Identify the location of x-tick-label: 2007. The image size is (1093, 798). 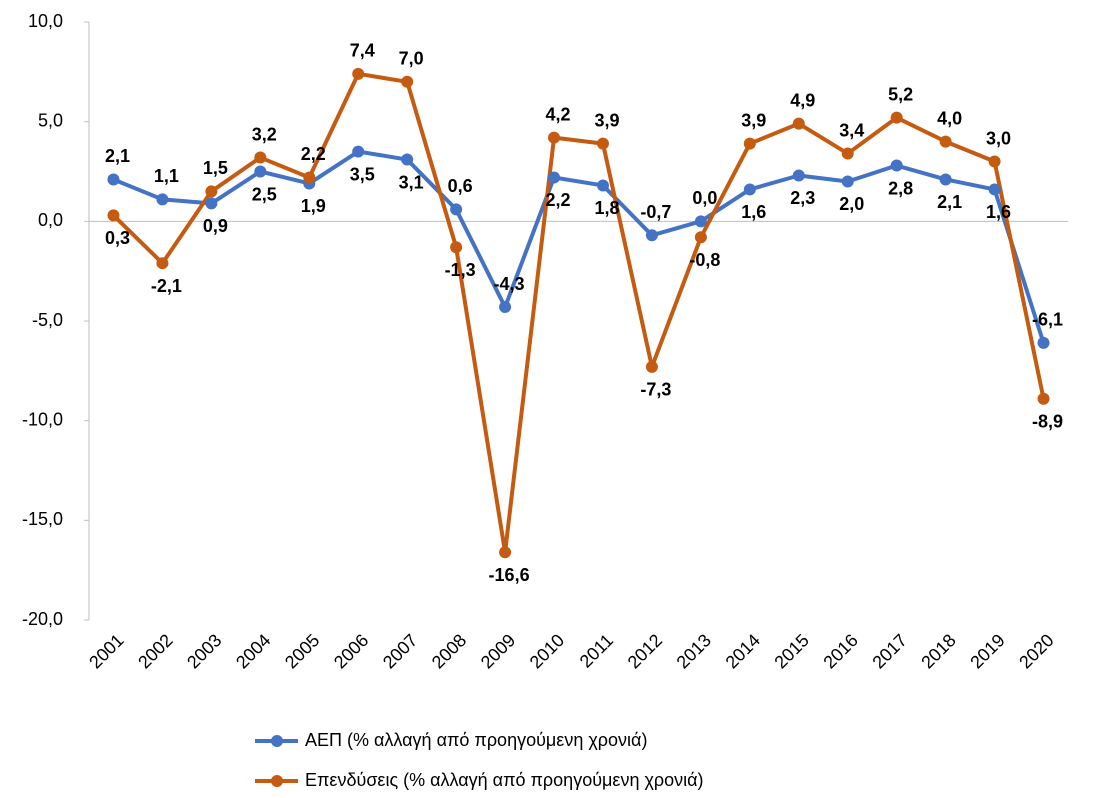
(400, 651).